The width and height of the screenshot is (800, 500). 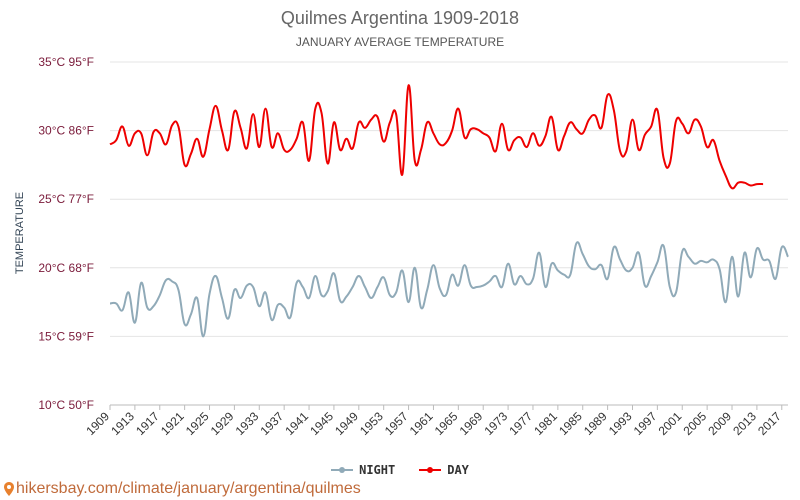 What do you see at coordinates (400, 18) in the screenshot?
I see `chart-title: Quilmes Argentina 1909-2018` at bounding box center [400, 18].